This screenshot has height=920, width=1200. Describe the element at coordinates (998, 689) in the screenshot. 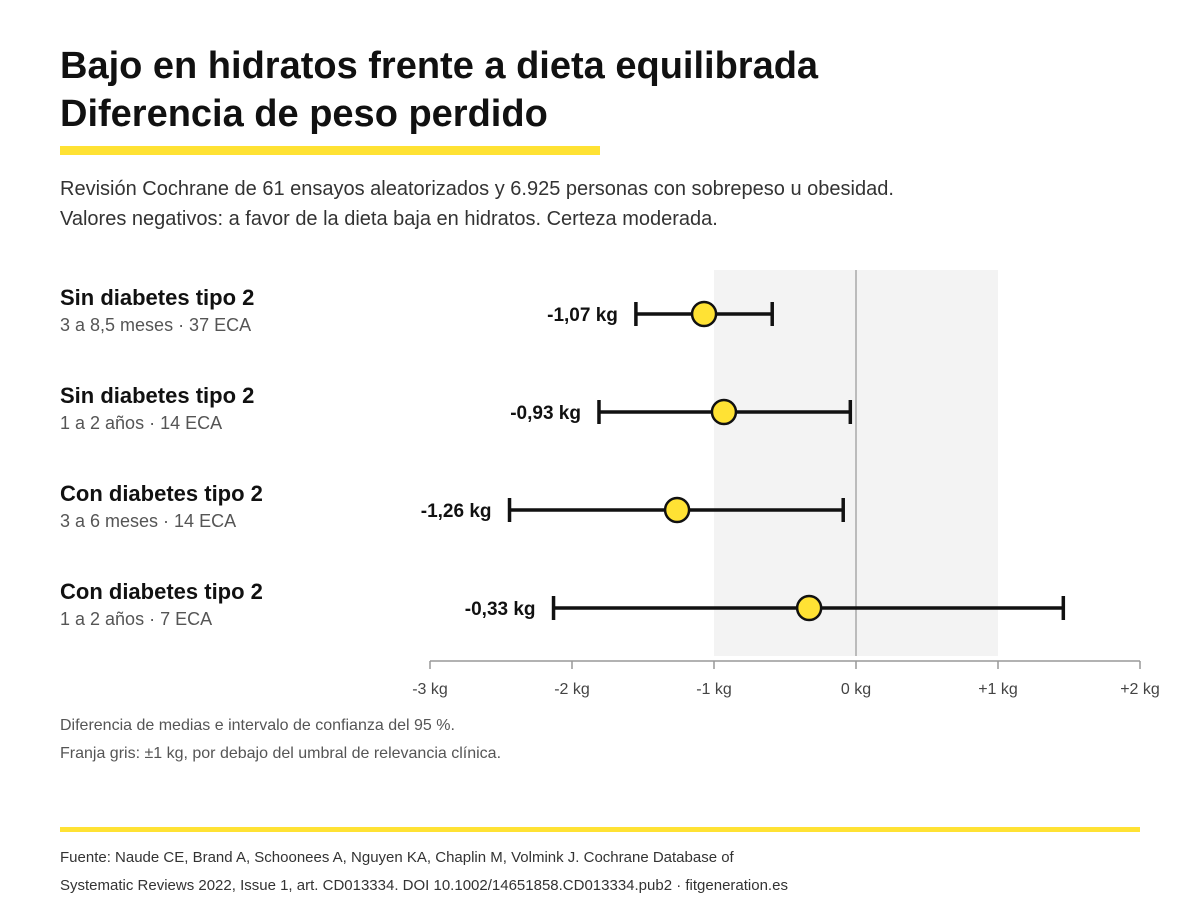

I see `x-tick-label: +1 kg` at that location.